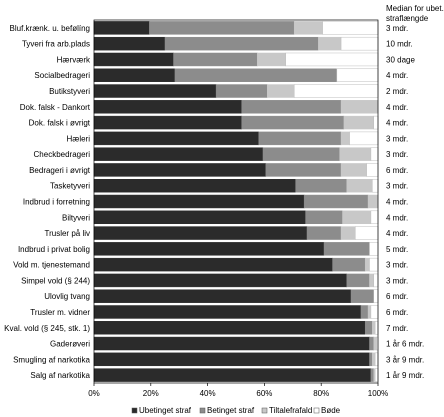 This screenshot has height=417, width=444. Describe the element at coordinates (60, 170) in the screenshot. I see `category-label: Bedrageri i øvrigt` at that location.